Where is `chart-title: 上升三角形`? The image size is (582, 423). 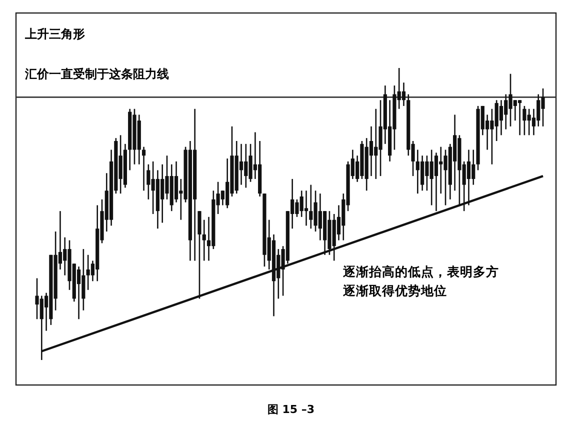 chart-title: 上升三角形 is located at coordinates (54, 34).